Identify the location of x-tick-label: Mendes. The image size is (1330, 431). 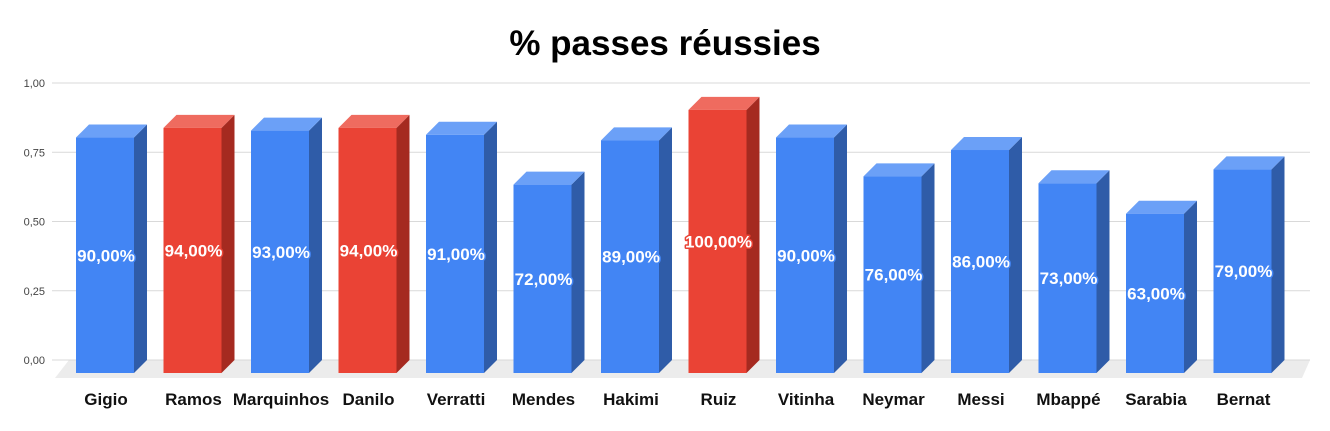
(543, 399).